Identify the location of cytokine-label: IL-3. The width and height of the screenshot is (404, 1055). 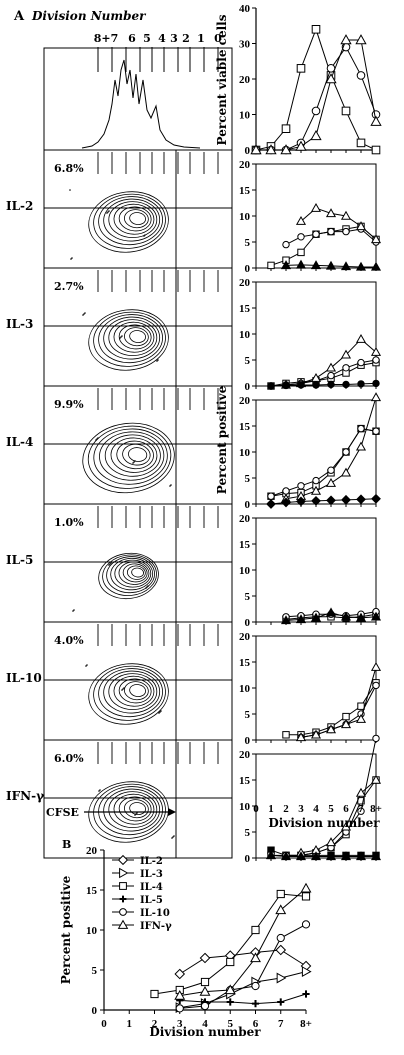
(19, 324).